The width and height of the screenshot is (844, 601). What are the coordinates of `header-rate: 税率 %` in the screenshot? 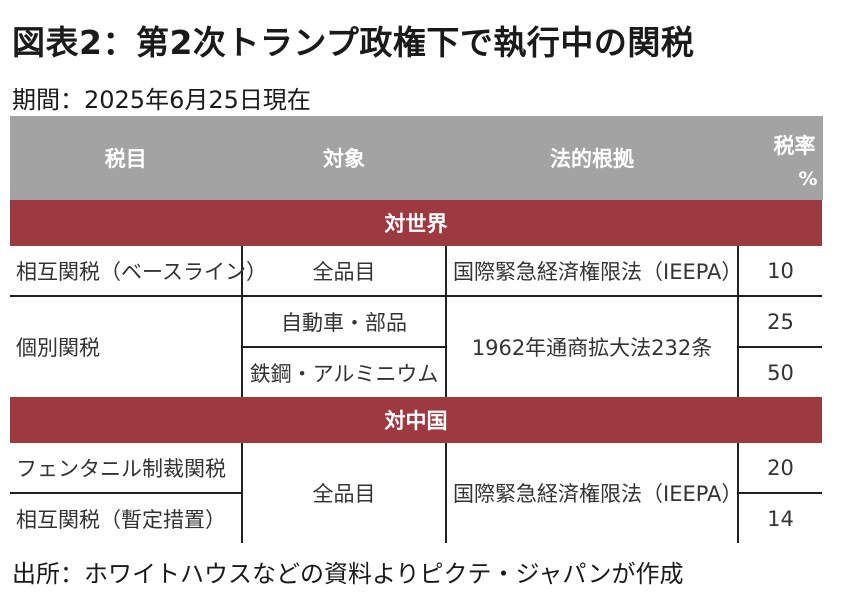 It's located at (780, 158).